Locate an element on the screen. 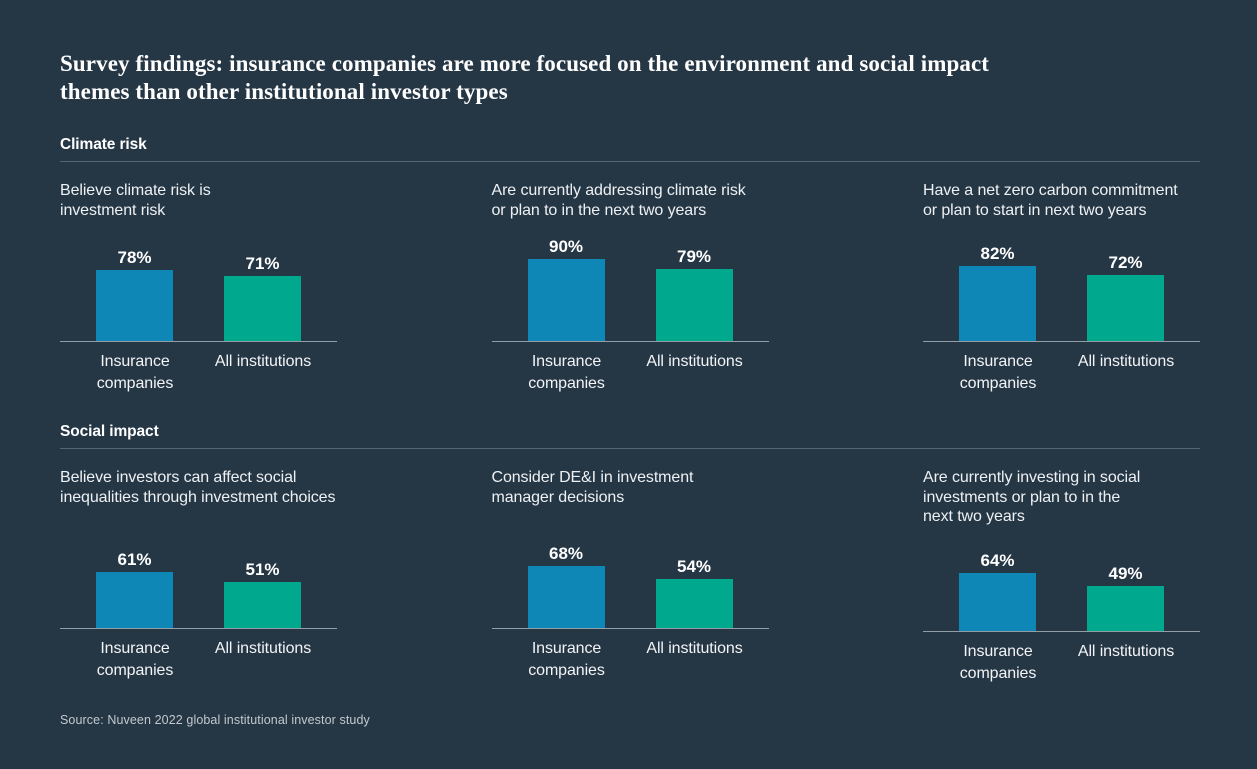 Image resolution: width=1257 pixels, height=769 pixels. chart-plot-area: 61% 51% is located at coordinates (198, 576).